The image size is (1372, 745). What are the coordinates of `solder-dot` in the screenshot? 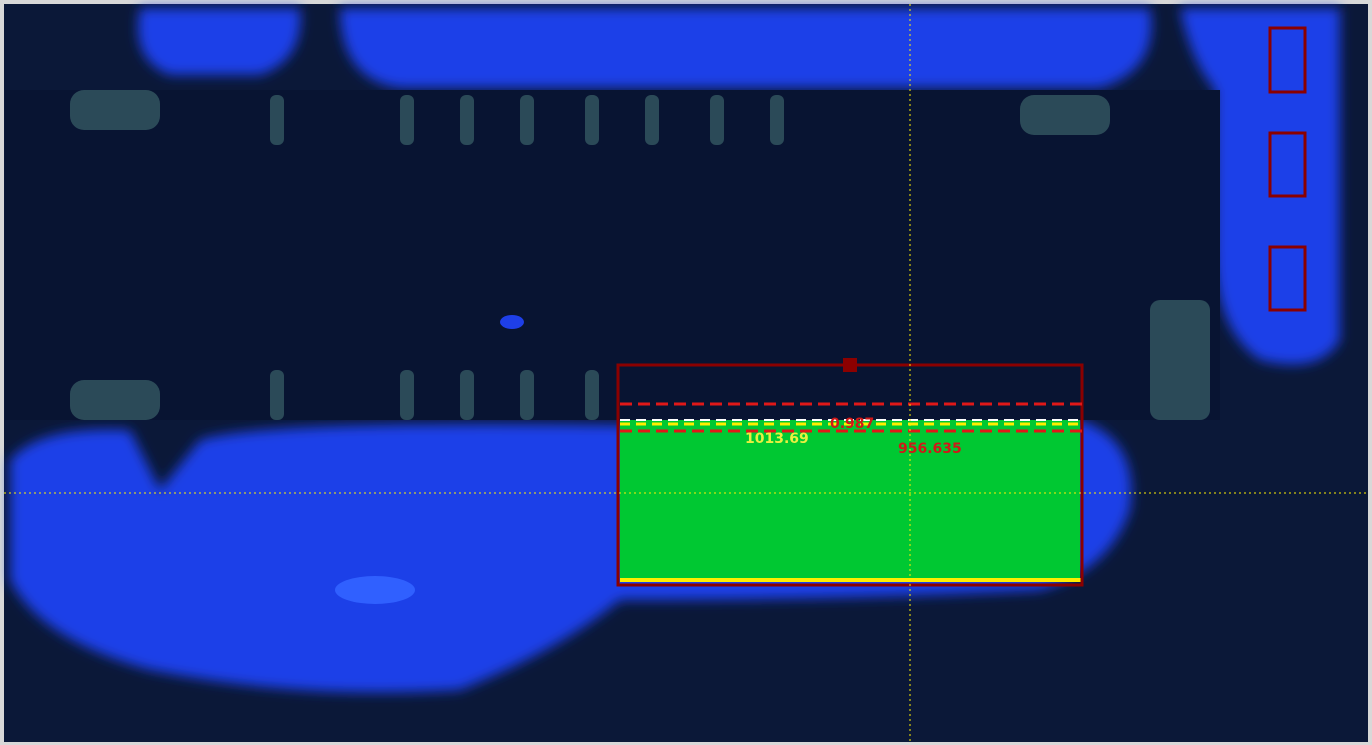 It's located at (512, 322).